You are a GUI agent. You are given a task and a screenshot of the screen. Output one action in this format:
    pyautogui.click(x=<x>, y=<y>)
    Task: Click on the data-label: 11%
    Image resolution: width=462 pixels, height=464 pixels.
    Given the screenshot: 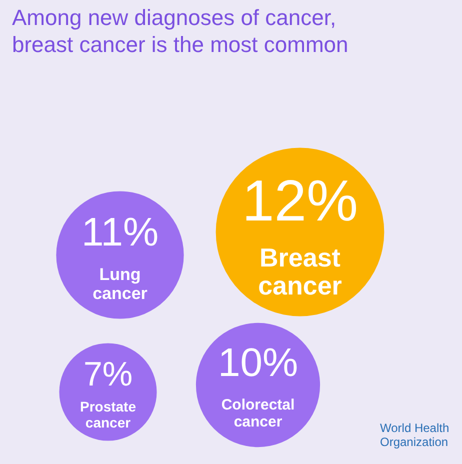 What is the action you would take?
    pyautogui.click(x=120, y=232)
    